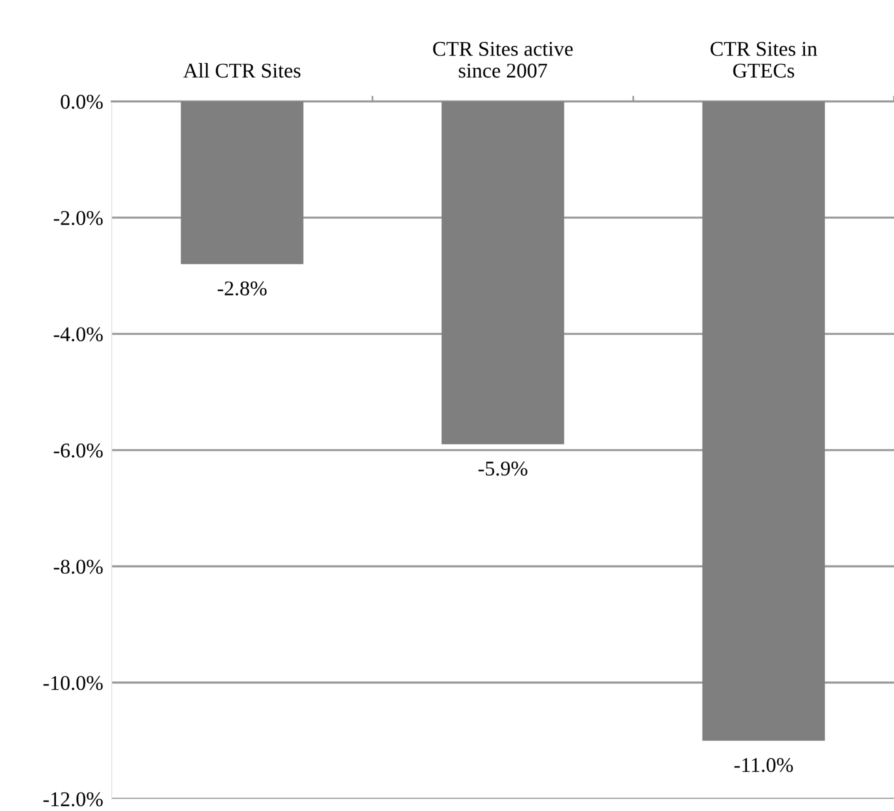 This screenshot has height=811, width=894. What do you see at coordinates (78, 334) in the screenshot?
I see `y-tick-label: -4.0%` at bounding box center [78, 334].